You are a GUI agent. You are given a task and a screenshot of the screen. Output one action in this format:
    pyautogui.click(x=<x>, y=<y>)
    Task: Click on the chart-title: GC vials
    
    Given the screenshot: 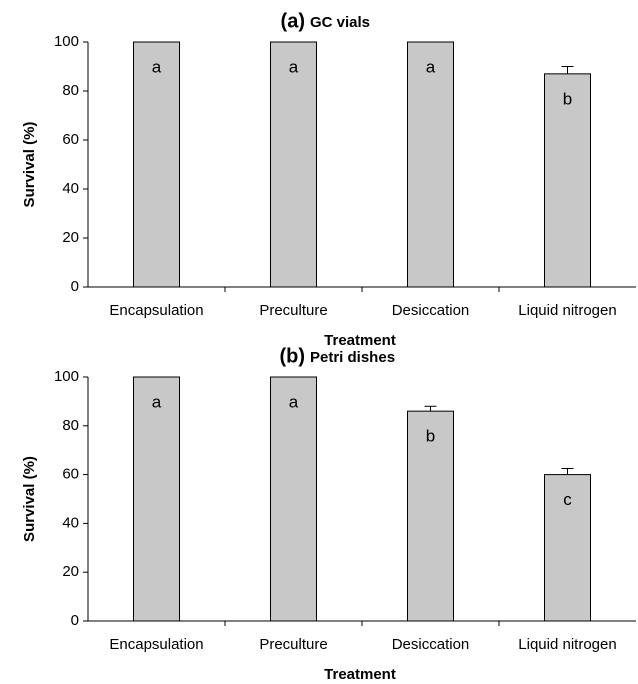 What is the action you would take?
    pyautogui.click(x=340, y=22)
    